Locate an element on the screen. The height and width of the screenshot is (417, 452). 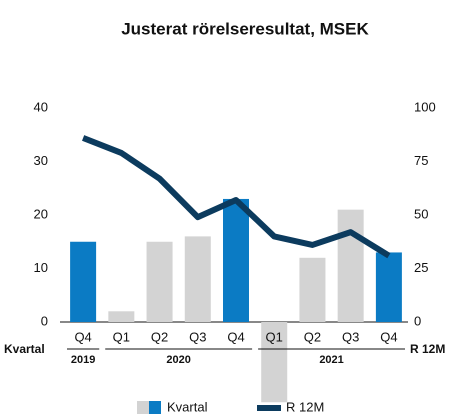
y2-tick-label: 75 is located at coordinates (421, 160).